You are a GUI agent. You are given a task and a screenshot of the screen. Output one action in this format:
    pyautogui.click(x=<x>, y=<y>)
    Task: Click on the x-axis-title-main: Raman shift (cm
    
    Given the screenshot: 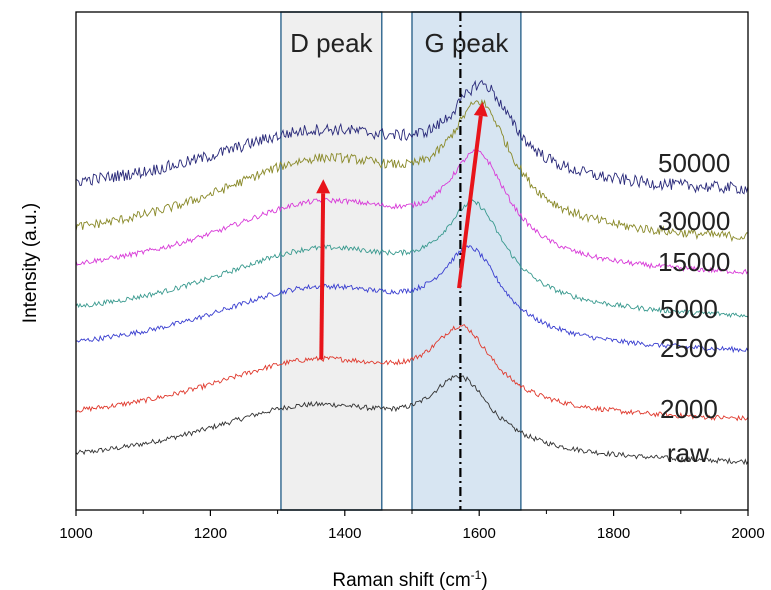 What is the action you would take?
    pyautogui.click(x=401, y=580)
    